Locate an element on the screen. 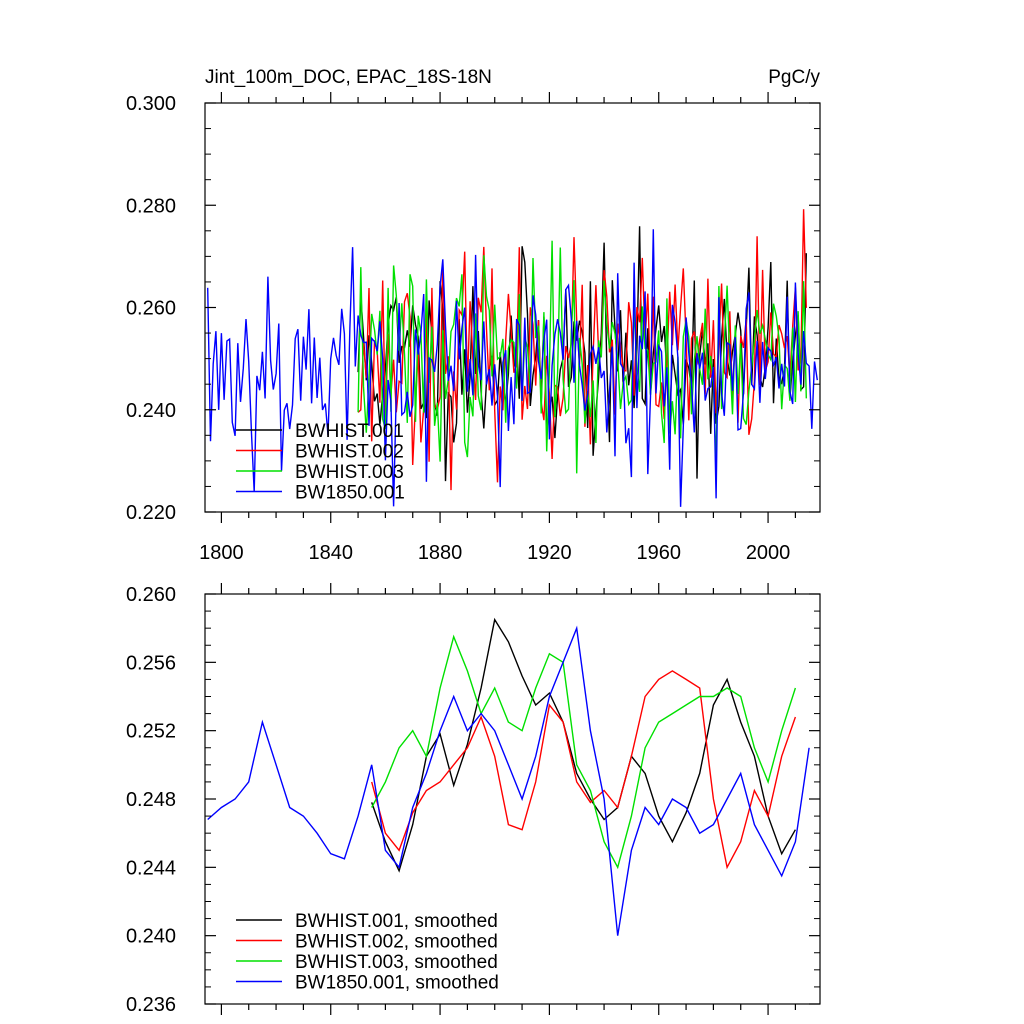 The image size is (1024, 1024). chart-top-xtick-label: 1800 is located at coordinates (221, 553).